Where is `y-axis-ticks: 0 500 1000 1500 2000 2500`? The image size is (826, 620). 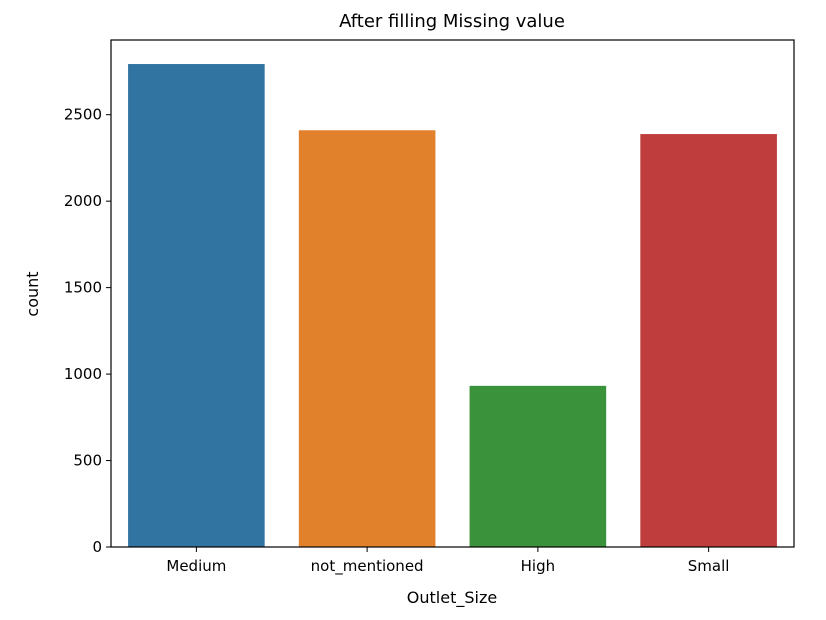
y-axis-ticks: 0 500 1000 1500 2000 2500 is located at coordinates (87, 331).